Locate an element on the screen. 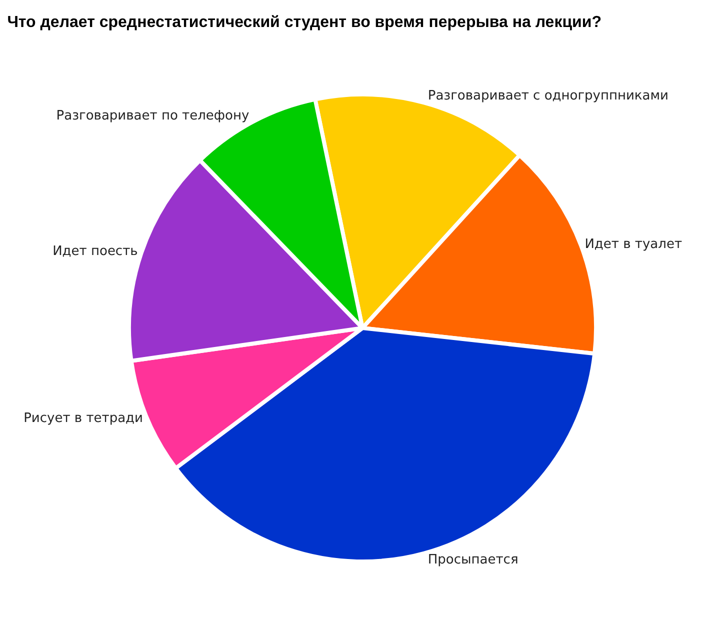 The image size is (720, 636). slice-label: Рисует в тетради is located at coordinates (84, 418).